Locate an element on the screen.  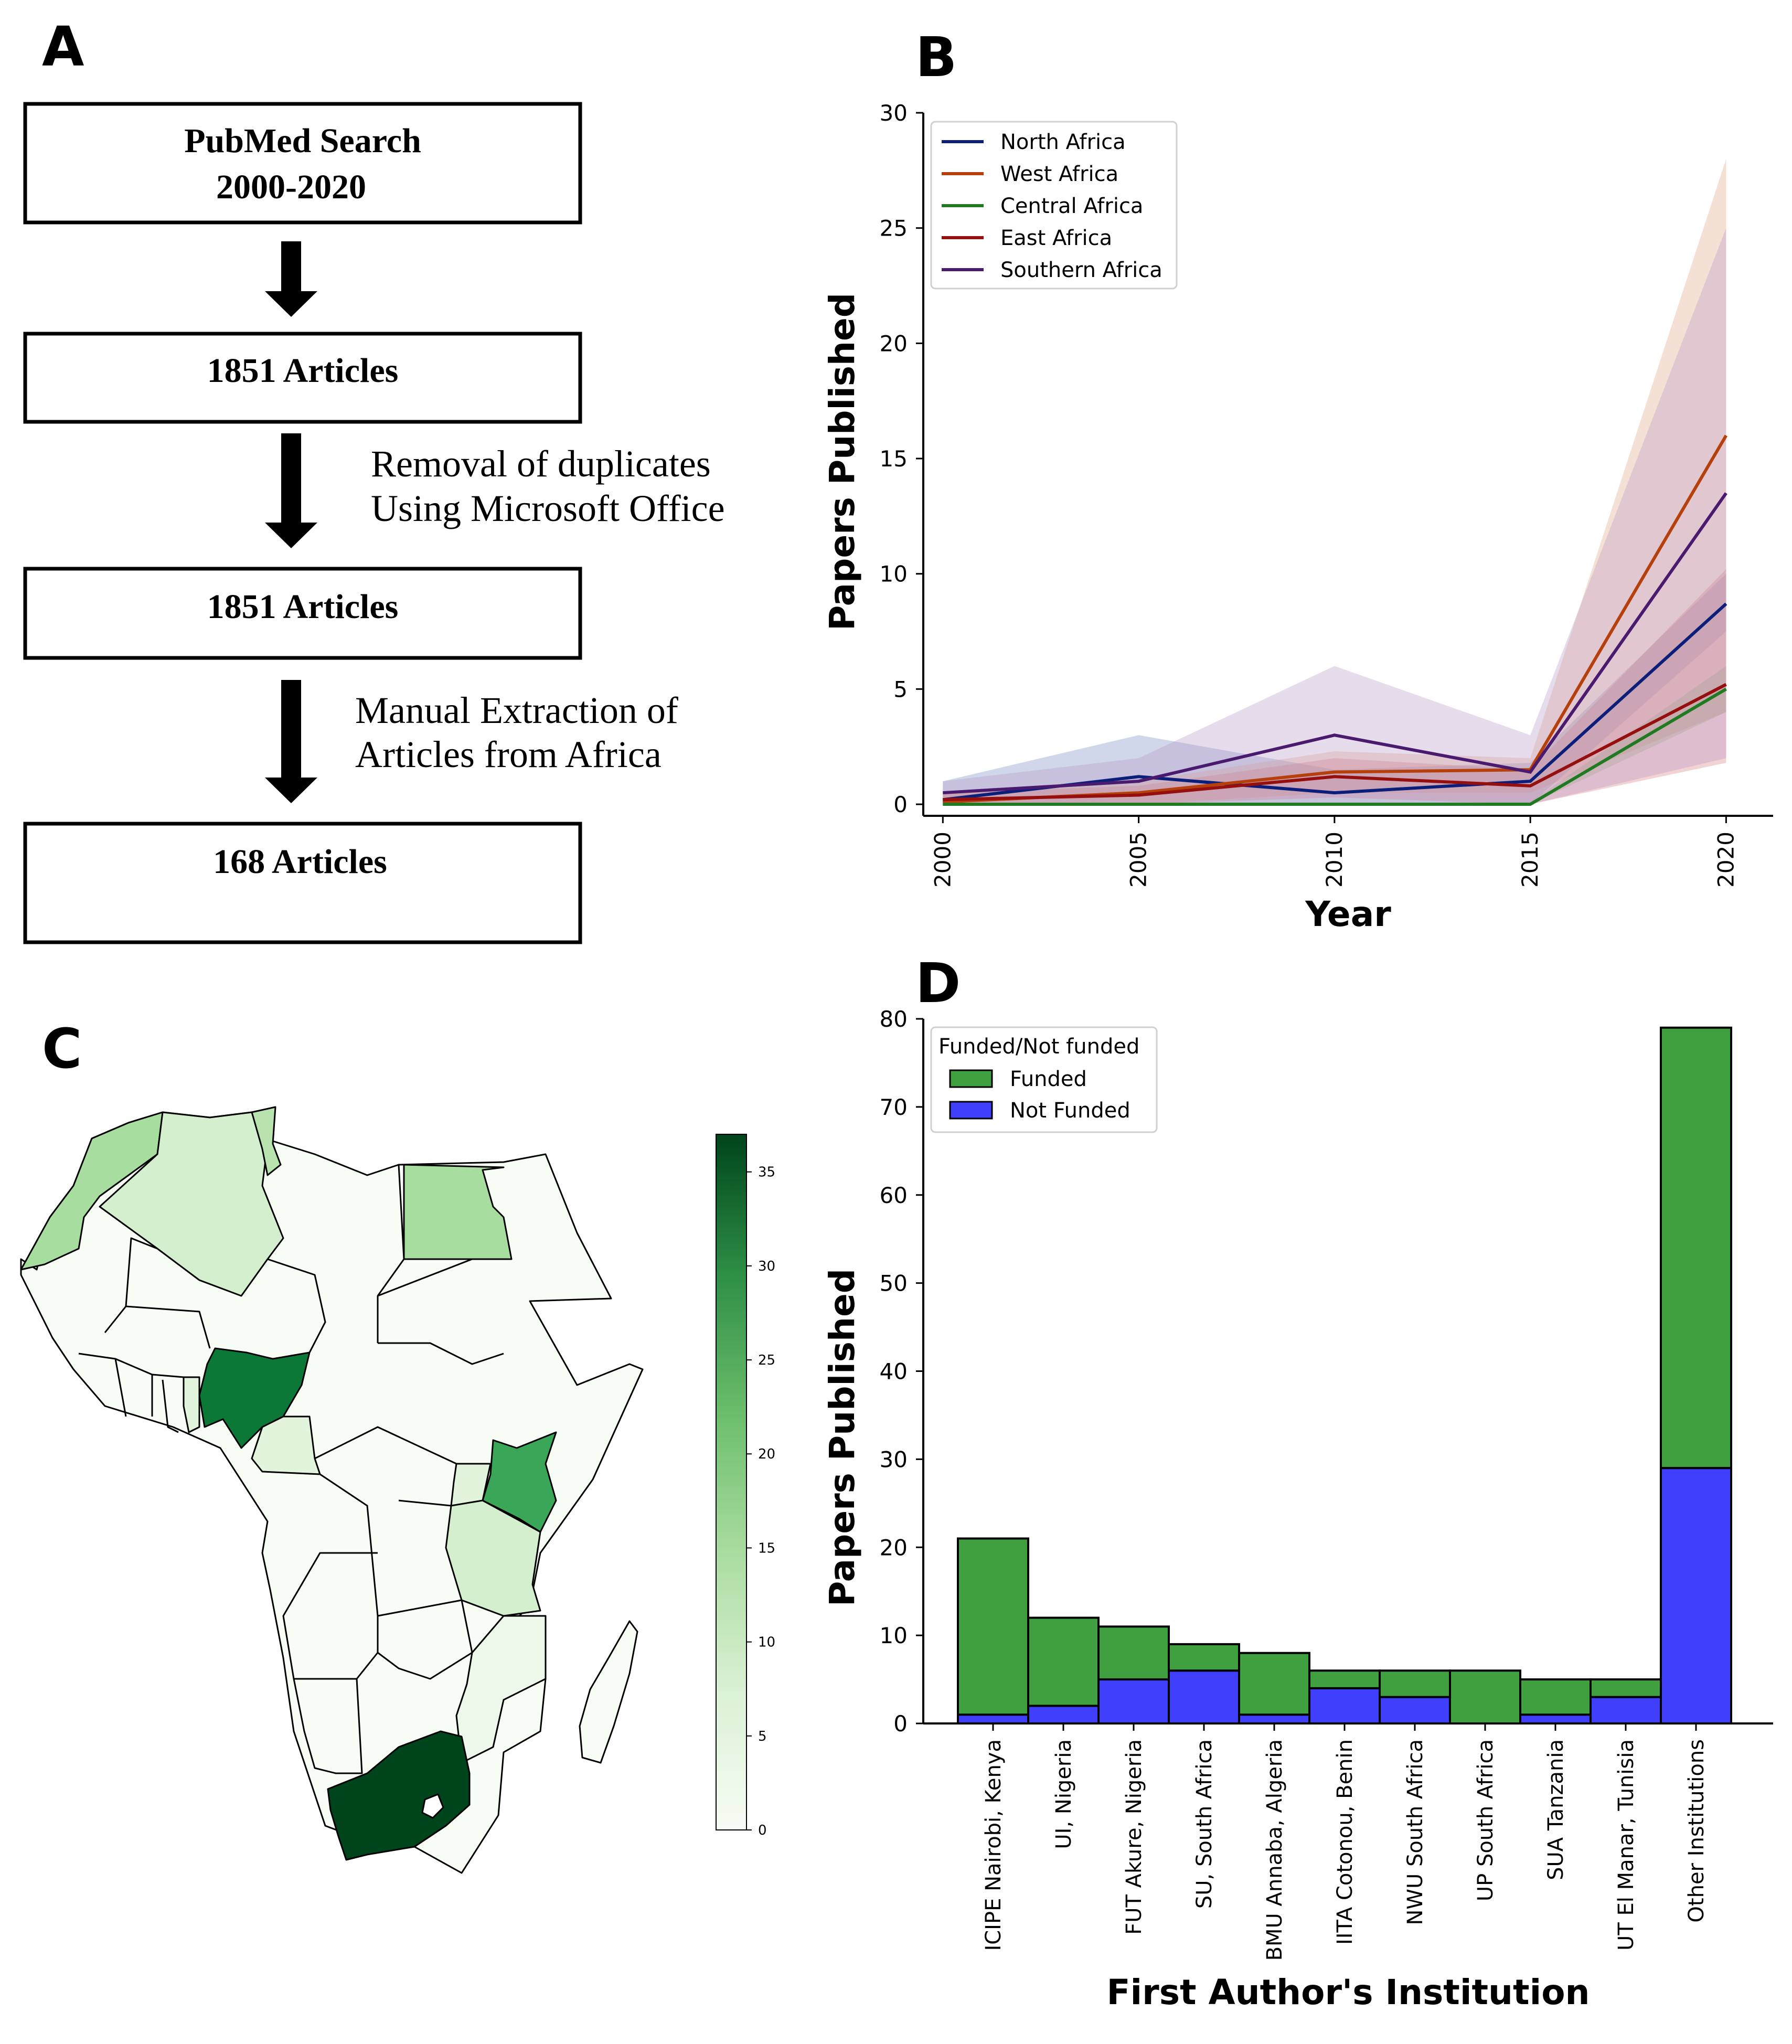
region-lesotho is located at coordinates (432, 1806).